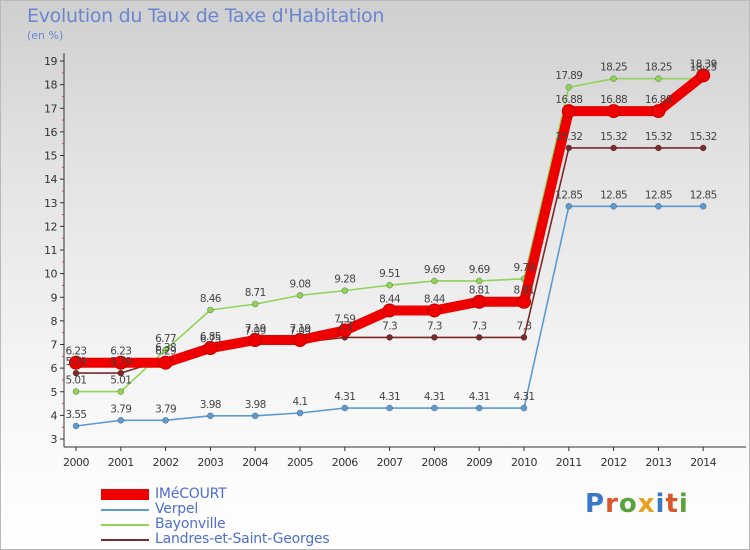  Describe the element at coordinates (255, 462) in the screenshot. I see `x-tick-label: 2004` at that location.